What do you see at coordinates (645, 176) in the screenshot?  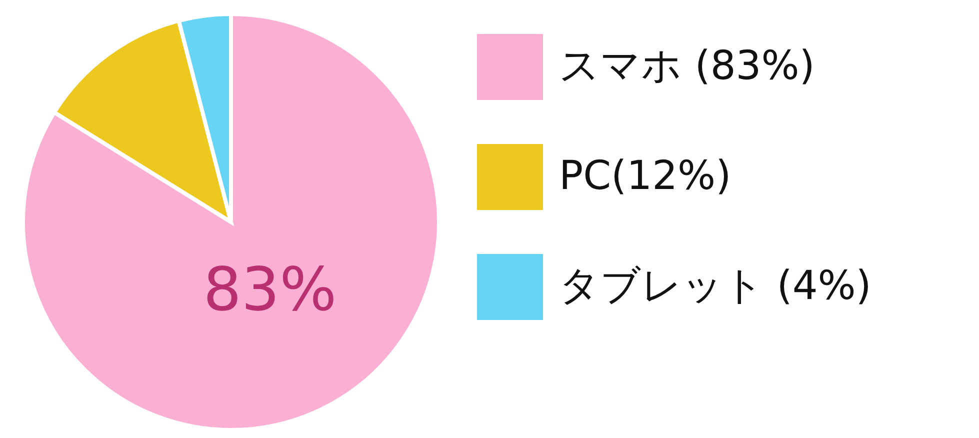 I see `legend-label: PC(12%)` at bounding box center [645, 176].